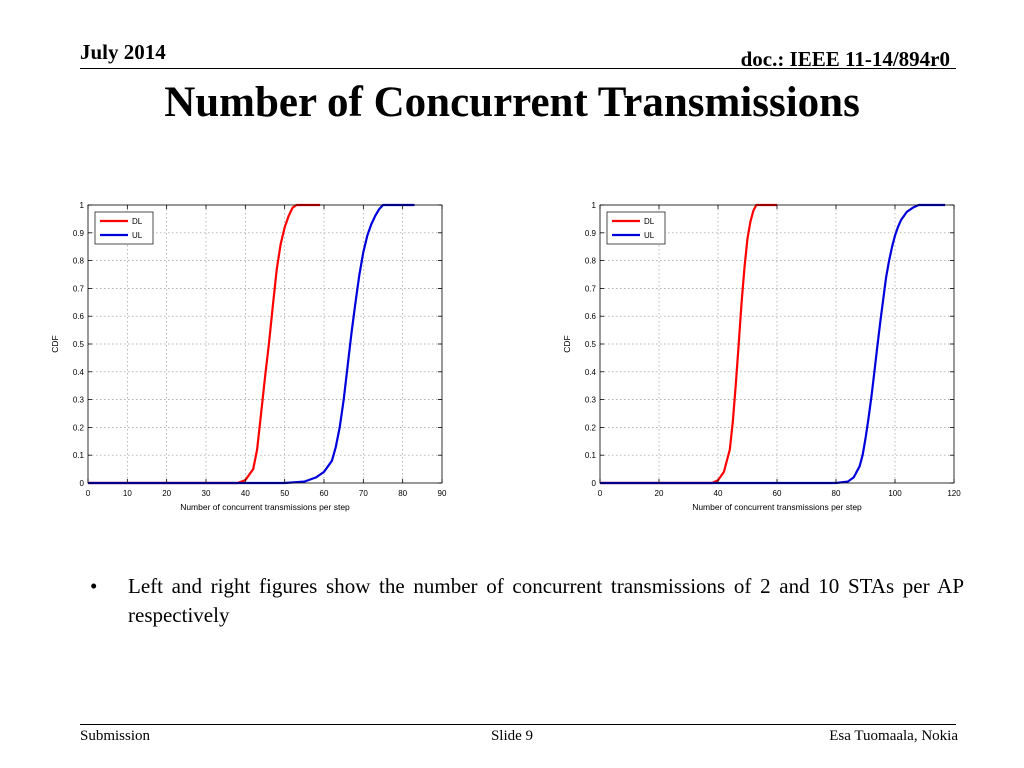 The height and width of the screenshot is (768, 1024). What do you see at coordinates (512, 102) in the screenshot?
I see `slide-title: Number of Concurrent Transmissions` at bounding box center [512, 102].